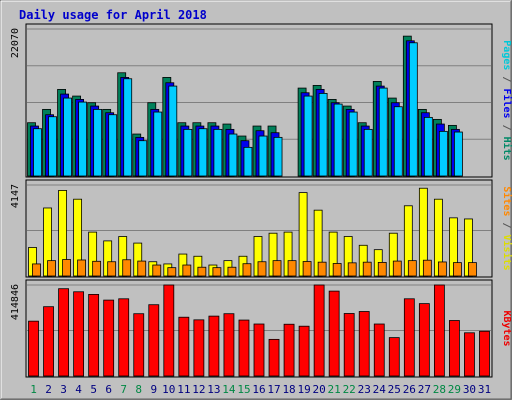 Image resolution: width=512 pixels, height=400 pixels. What do you see at coordinates (123, 389) in the screenshot?
I see `x-tick-label: 7` at bounding box center [123, 389].